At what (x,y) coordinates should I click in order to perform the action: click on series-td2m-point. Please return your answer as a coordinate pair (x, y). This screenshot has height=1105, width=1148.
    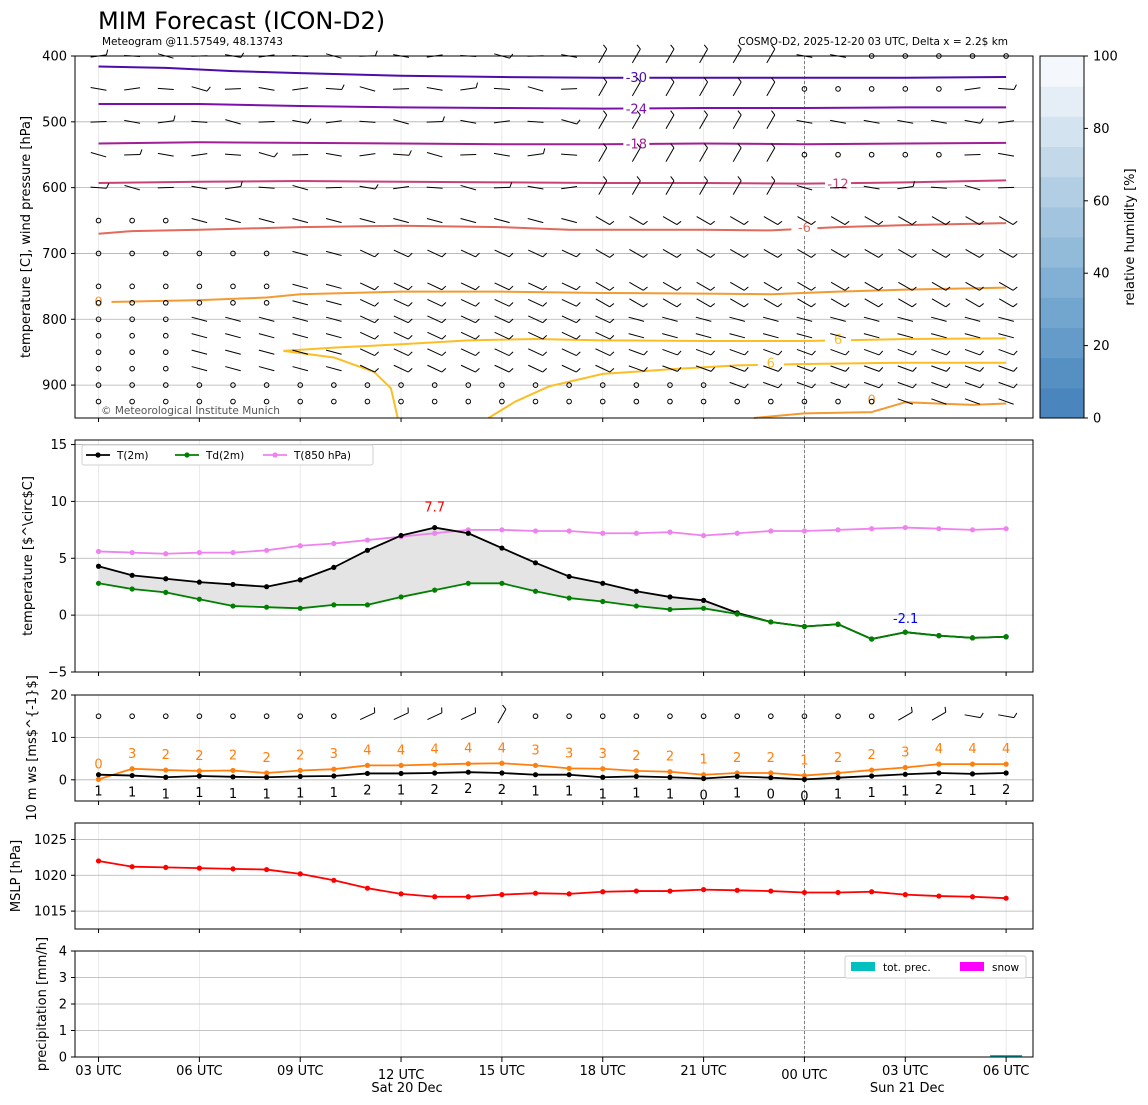
    Looking at the image, I should click on (233, 606).